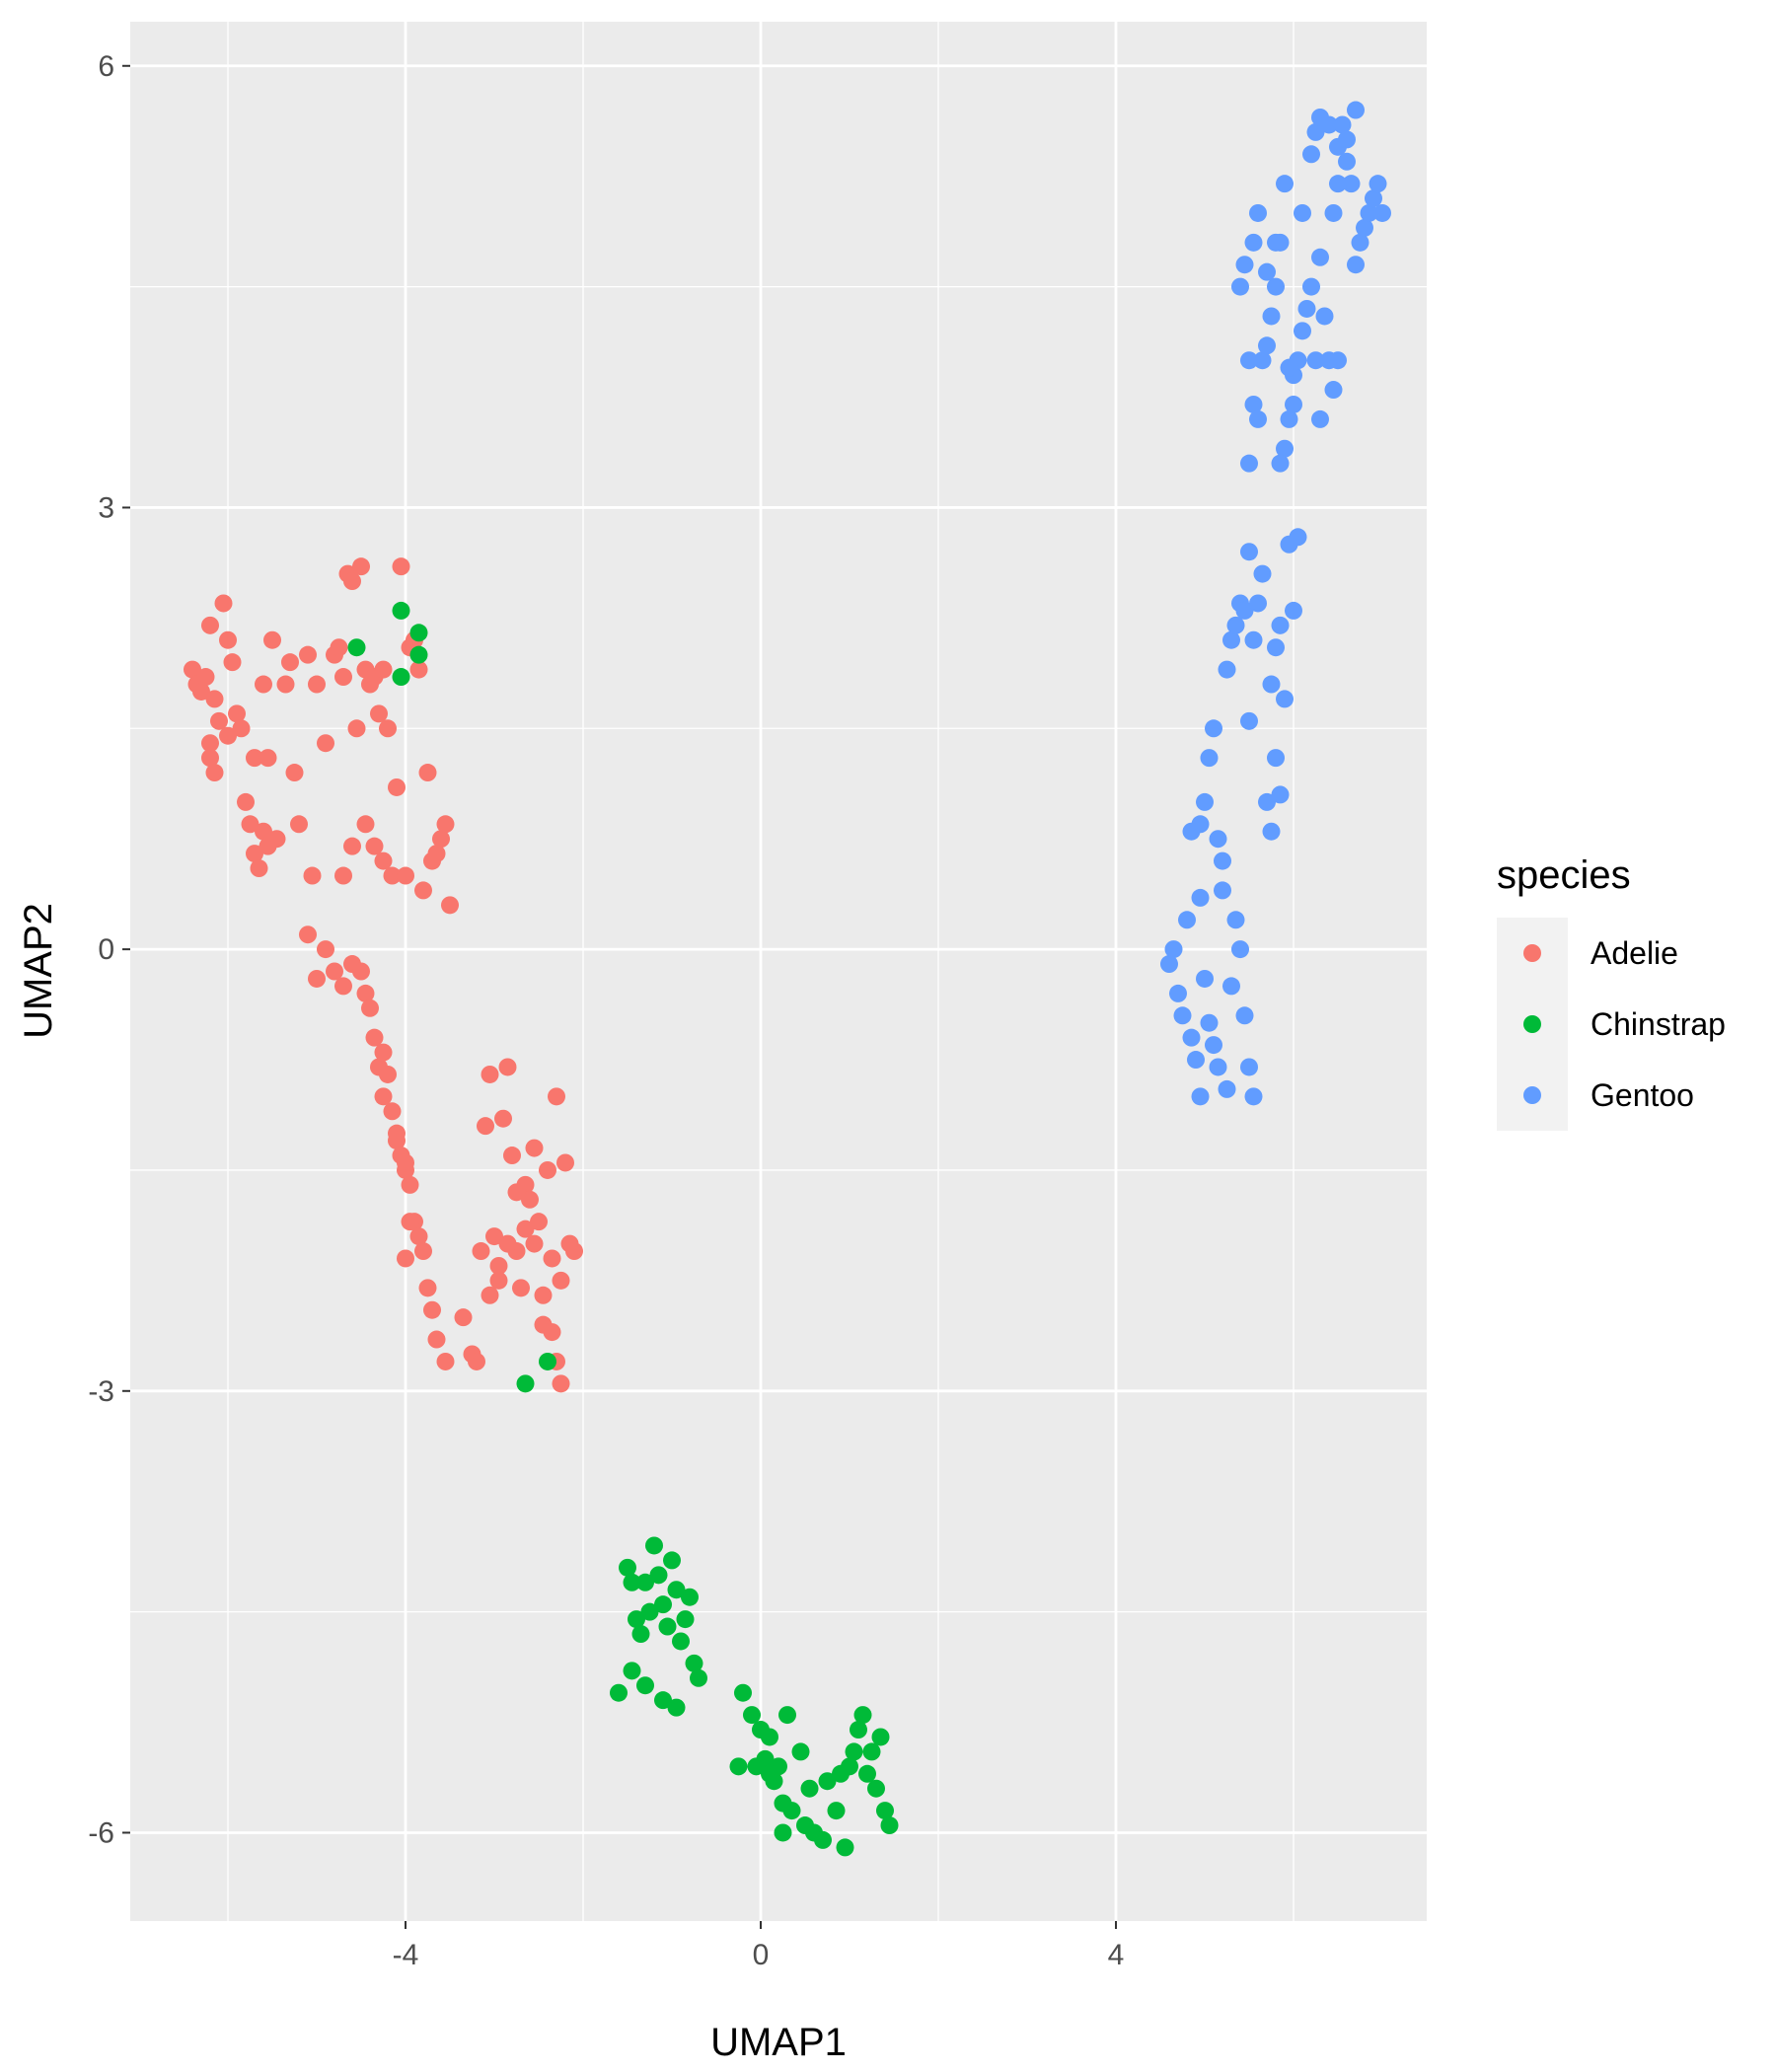 The image size is (1776, 2072). I want to click on series-gentoo, so click(1276, 603).